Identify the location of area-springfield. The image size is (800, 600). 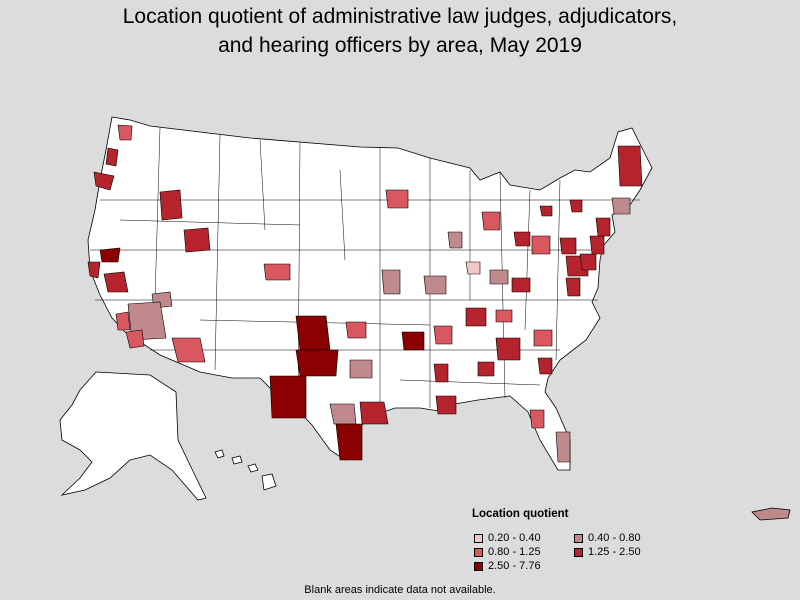
(435, 285).